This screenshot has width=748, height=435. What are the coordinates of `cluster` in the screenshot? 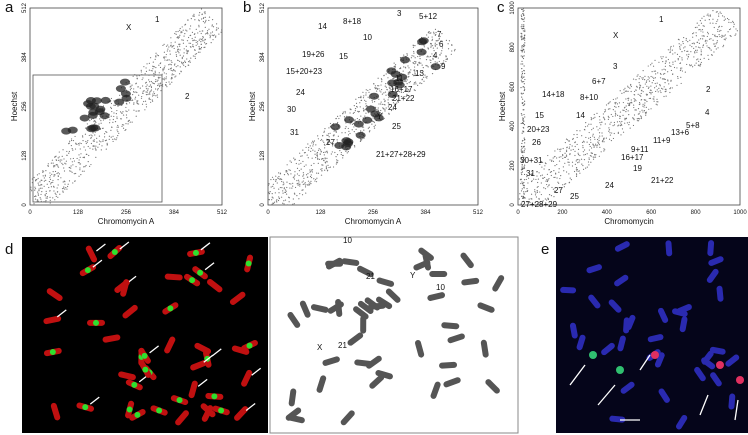 It's located at (349, 119).